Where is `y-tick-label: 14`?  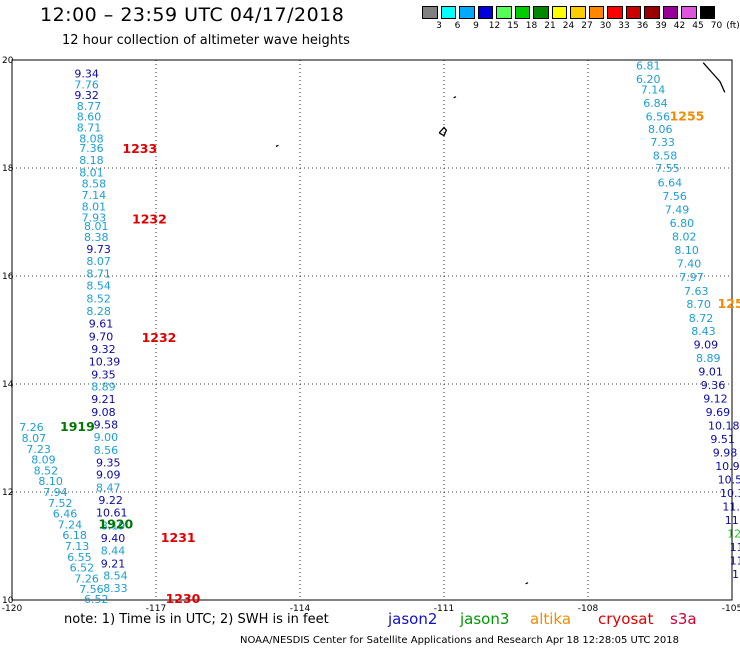
y-tick-label: 14 is located at coordinates (8, 385).